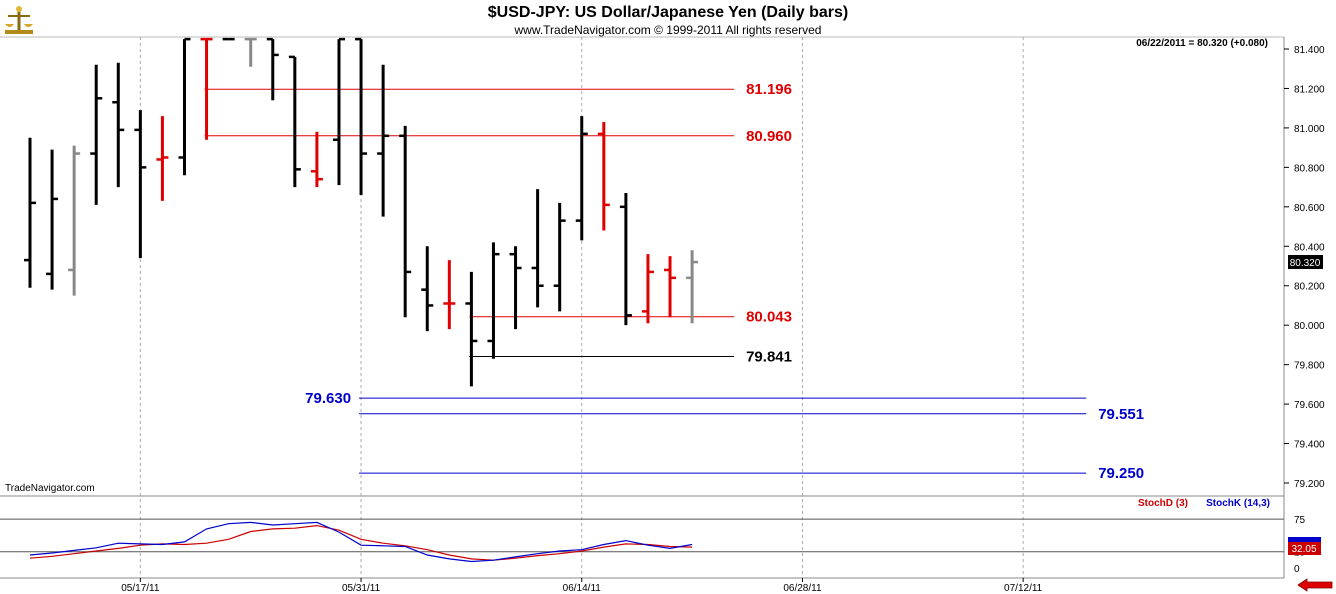 This screenshot has width=1336, height=594. I want to click on level-label-80-043: 80.043, so click(769, 317).